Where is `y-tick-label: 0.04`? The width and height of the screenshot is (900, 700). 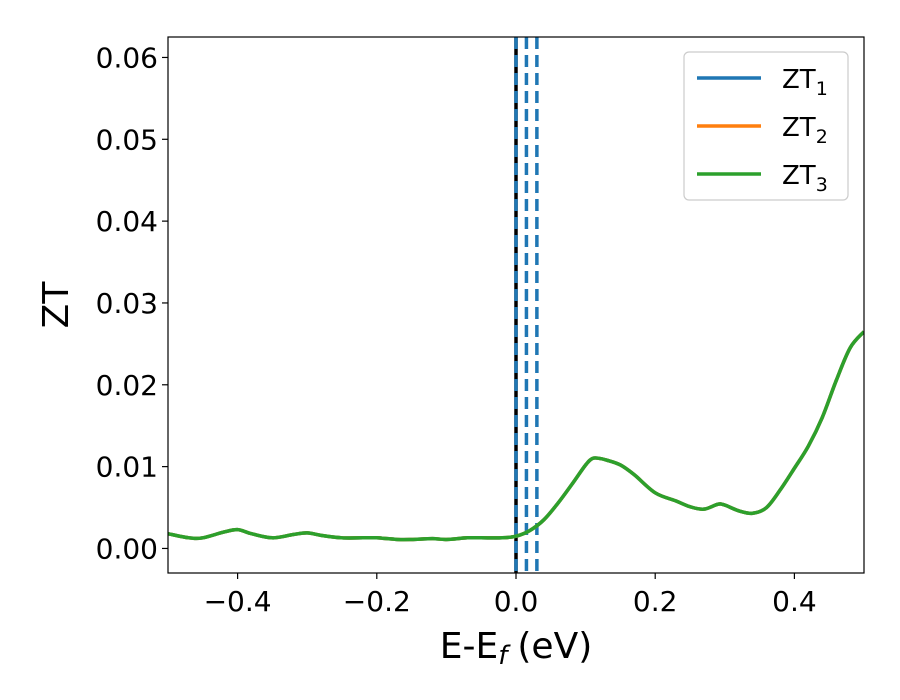
y-tick-label: 0.04 is located at coordinates (127, 221).